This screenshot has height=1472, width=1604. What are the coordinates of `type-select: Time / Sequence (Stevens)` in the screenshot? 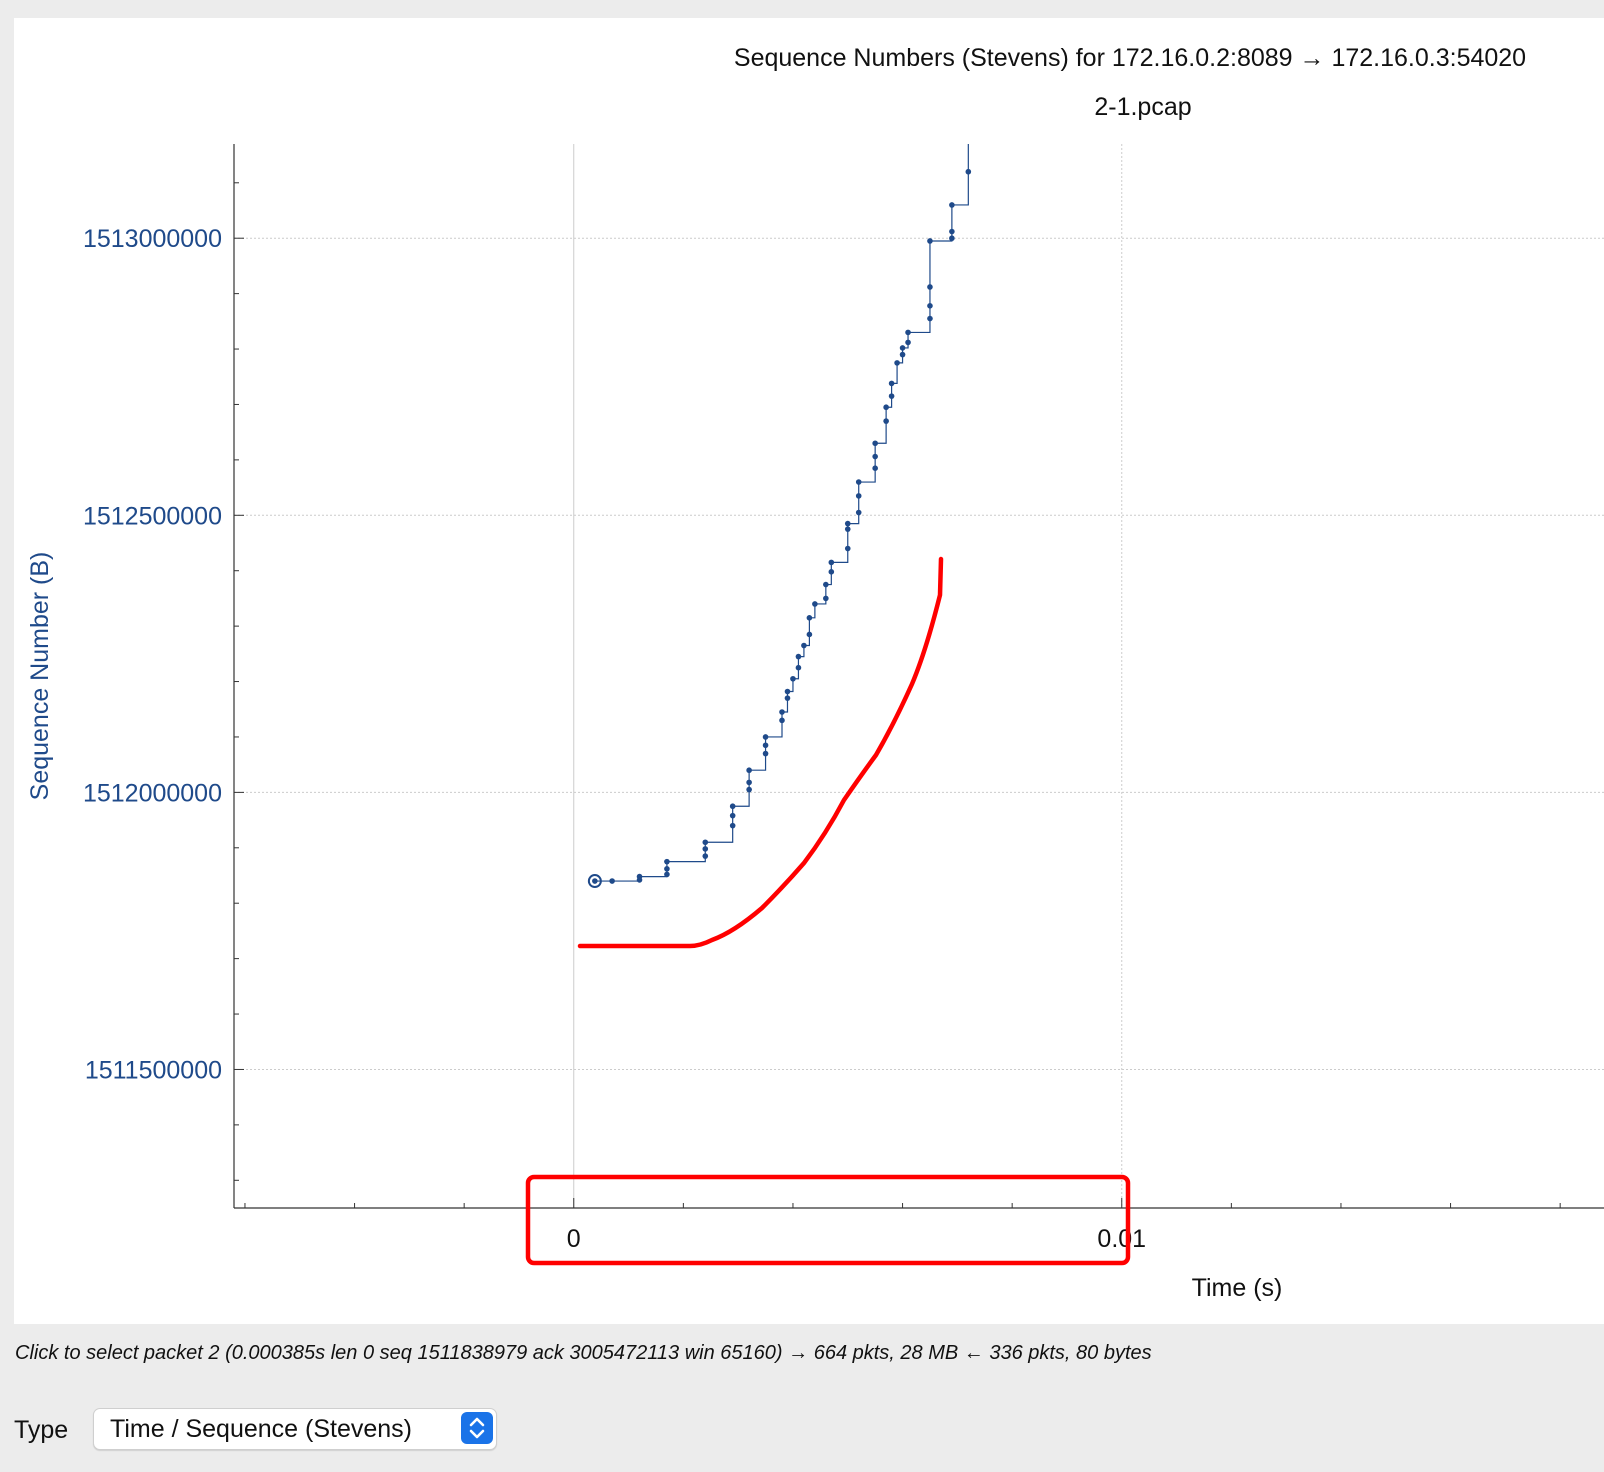 It's located at (295, 1429).